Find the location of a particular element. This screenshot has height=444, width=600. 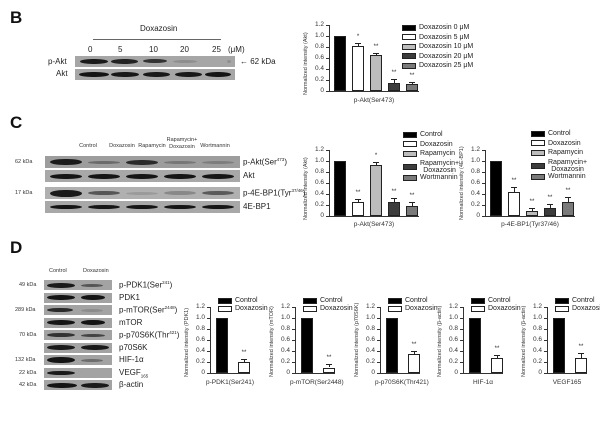

legend-label: Doxazosin 20 μM is located at coordinates (446, 56).